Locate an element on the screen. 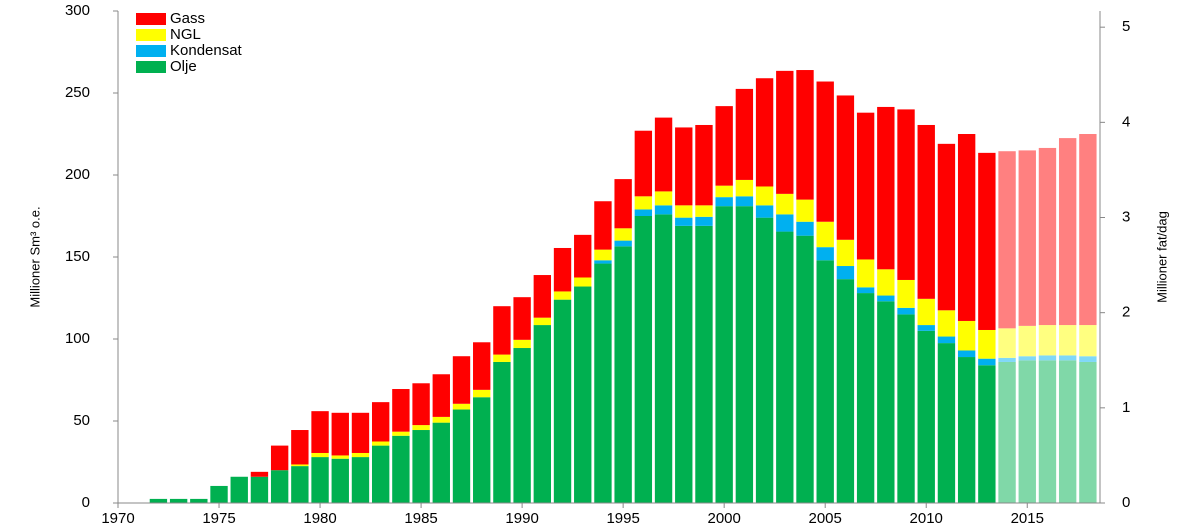  x-tick-label: 1995 is located at coordinates (622, 518).